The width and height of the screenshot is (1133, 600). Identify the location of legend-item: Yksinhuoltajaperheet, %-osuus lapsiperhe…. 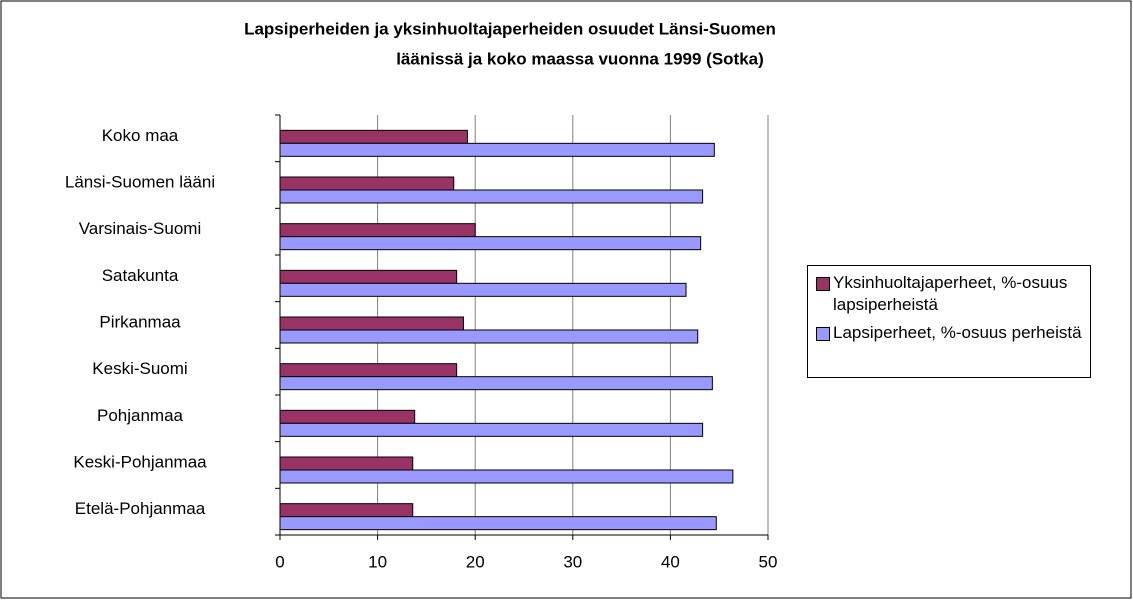
(949, 294).